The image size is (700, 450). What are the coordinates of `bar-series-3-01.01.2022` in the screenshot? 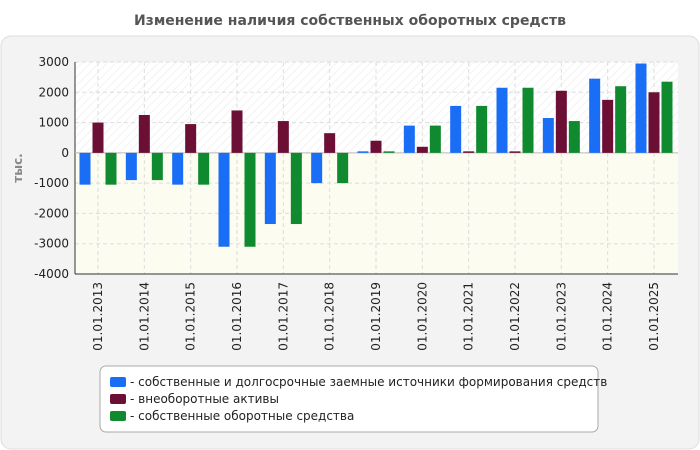 It's located at (528, 120).